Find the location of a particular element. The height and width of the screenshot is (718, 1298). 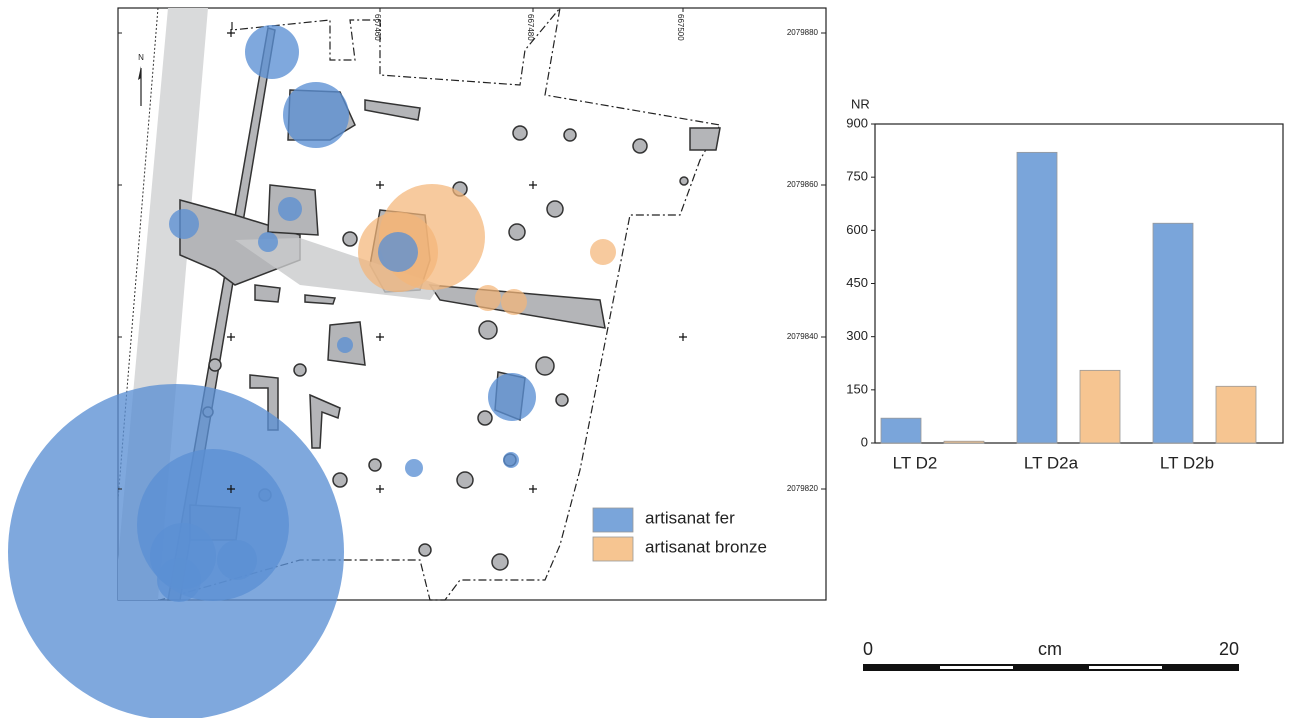

y-coordinate: 2079880 is located at coordinates (803, 32).